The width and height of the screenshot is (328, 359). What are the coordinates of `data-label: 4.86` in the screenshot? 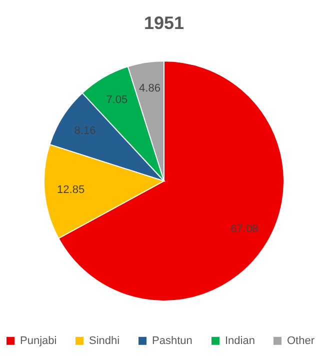 It's located at (149, 88).